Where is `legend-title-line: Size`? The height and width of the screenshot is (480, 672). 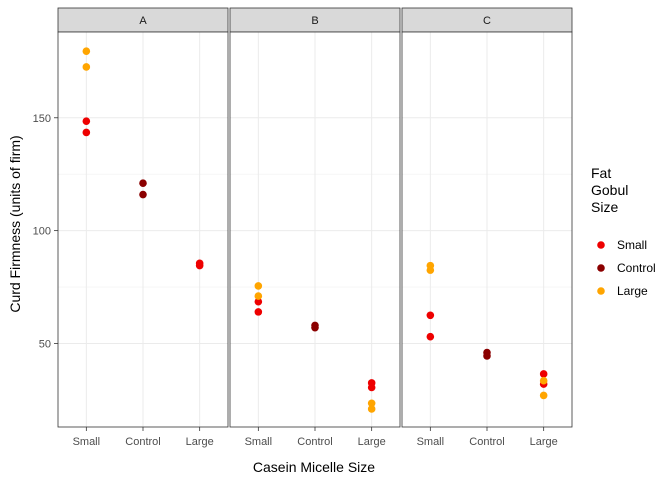 legend-title-line: Size is located at coordinates (604, 207).